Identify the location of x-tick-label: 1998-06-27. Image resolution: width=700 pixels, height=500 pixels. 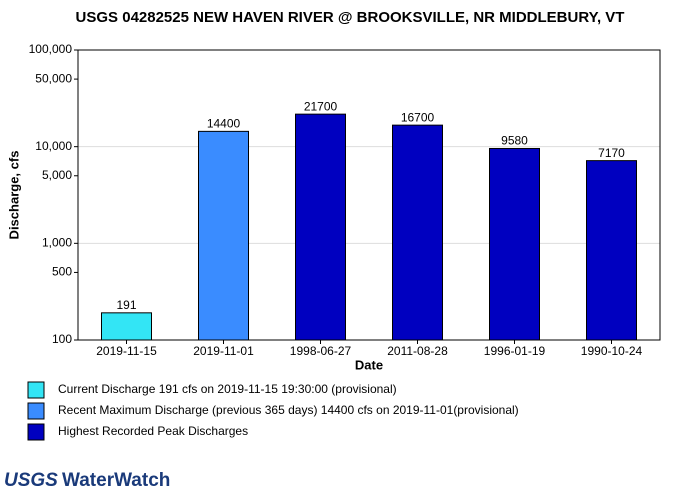
(321, 351).